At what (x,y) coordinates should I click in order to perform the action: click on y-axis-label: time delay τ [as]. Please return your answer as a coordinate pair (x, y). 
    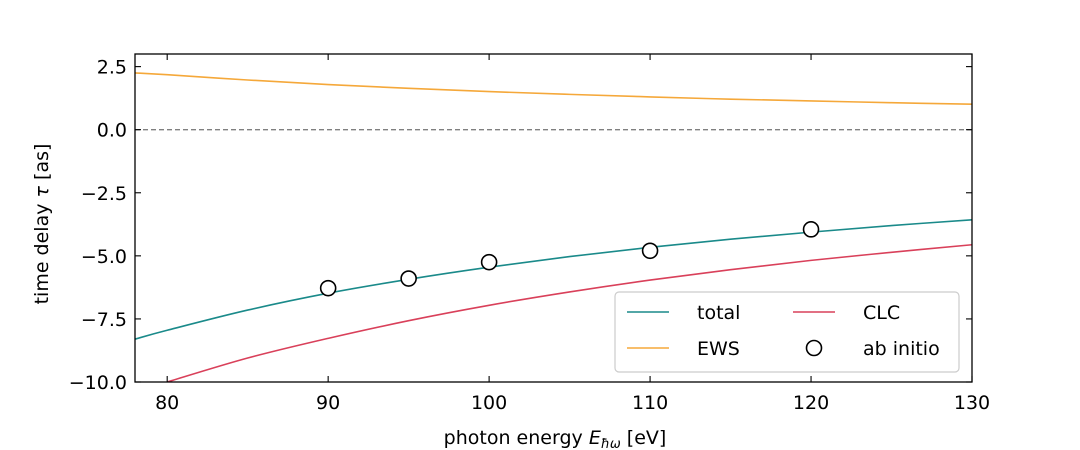
    Looking at the image, I should click on (42, 224).